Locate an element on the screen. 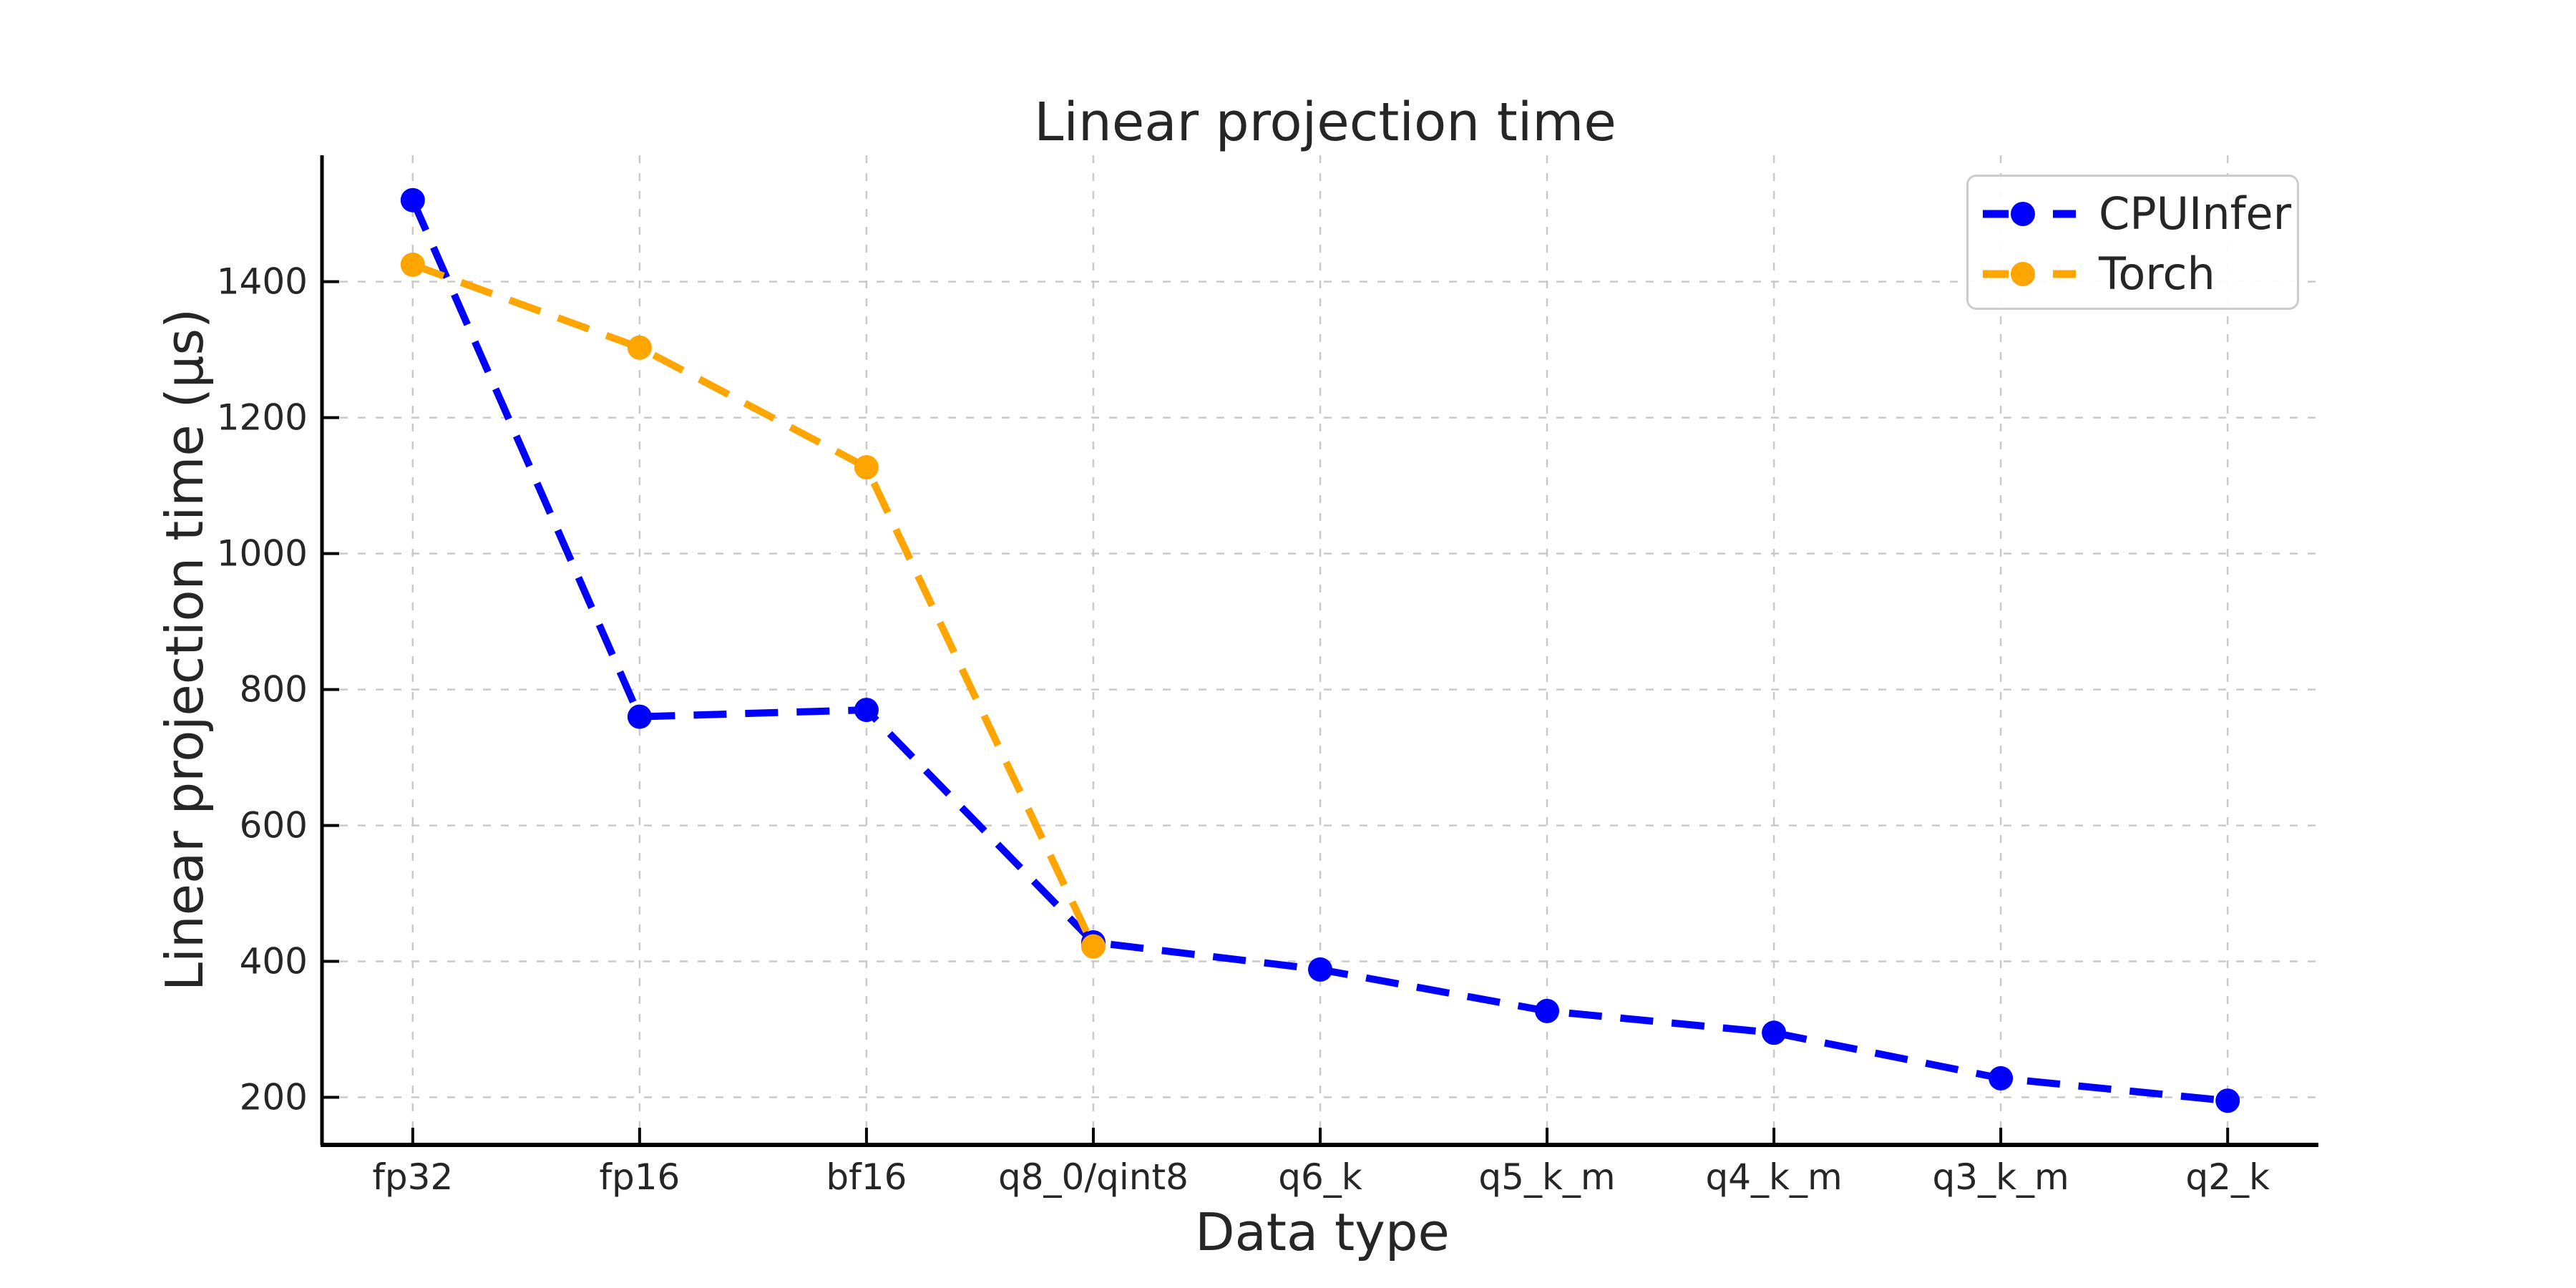 Image resolution: width=2576 pixels, height=1288 pixels. y-tick-label: 400 is located at coordinates (274, 961).